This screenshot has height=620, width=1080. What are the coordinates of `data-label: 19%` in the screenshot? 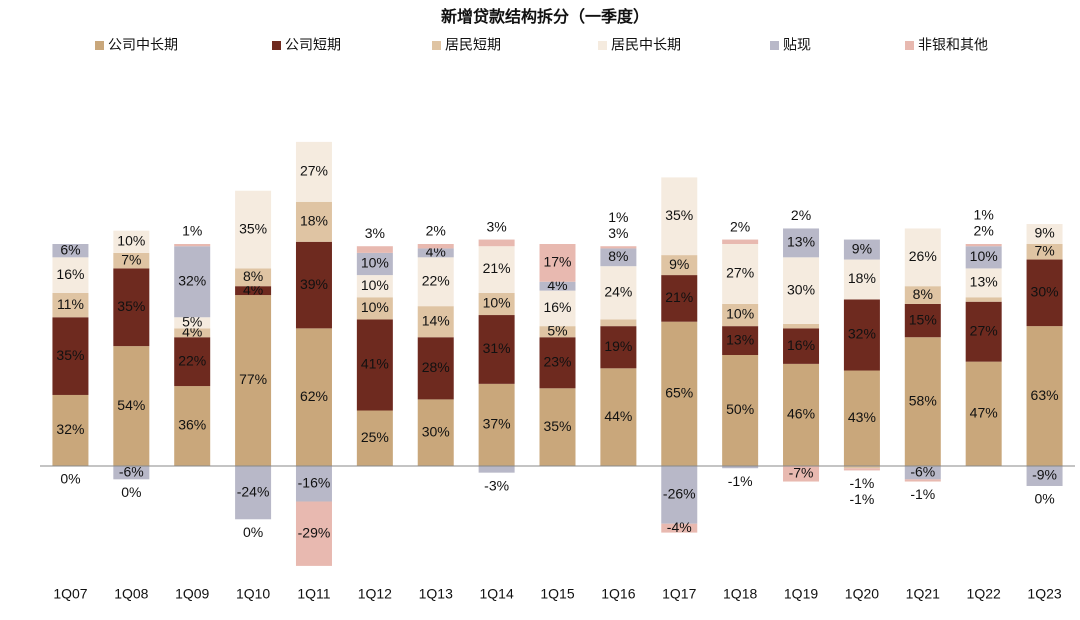 It's located at (618, 346).